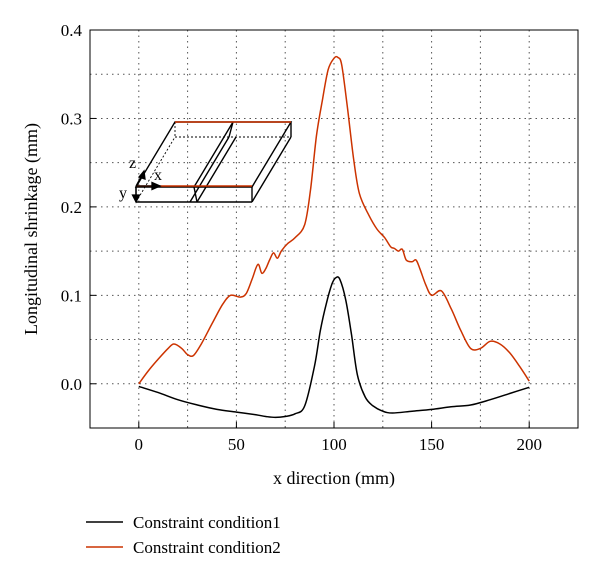 This screenshot has width=600, height=578. I want to click on x-tick-label: 200, so click(529, 444).